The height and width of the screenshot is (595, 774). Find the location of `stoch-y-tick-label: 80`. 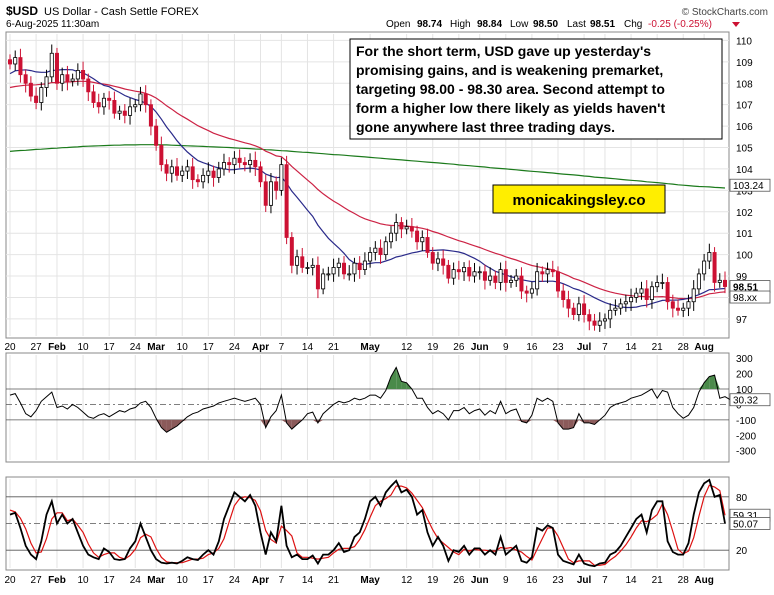

stoch-y-tick-label: 80 is located at coordinates (742, 498).